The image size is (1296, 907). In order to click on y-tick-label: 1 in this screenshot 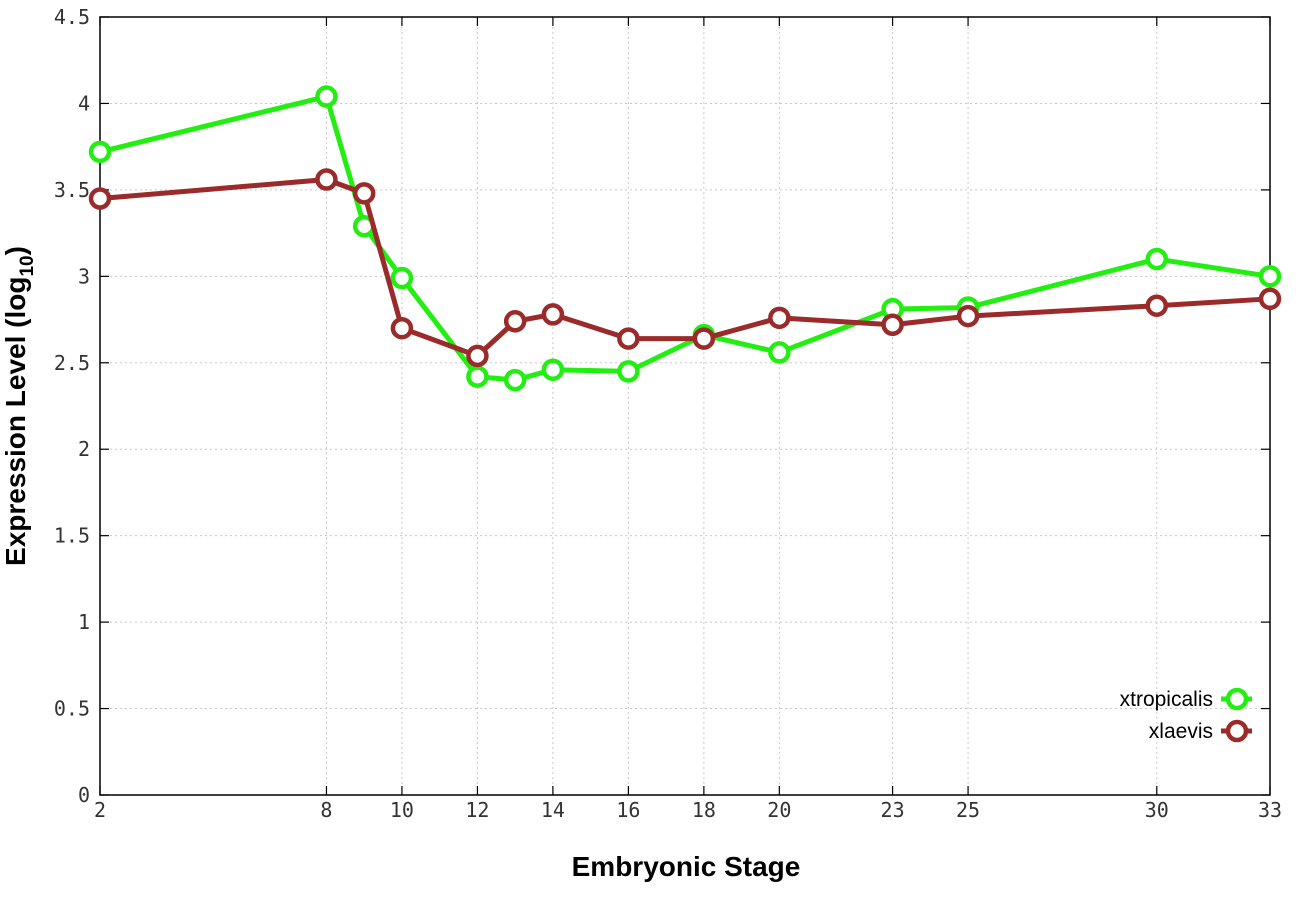, I will do `click(84, 622)`.